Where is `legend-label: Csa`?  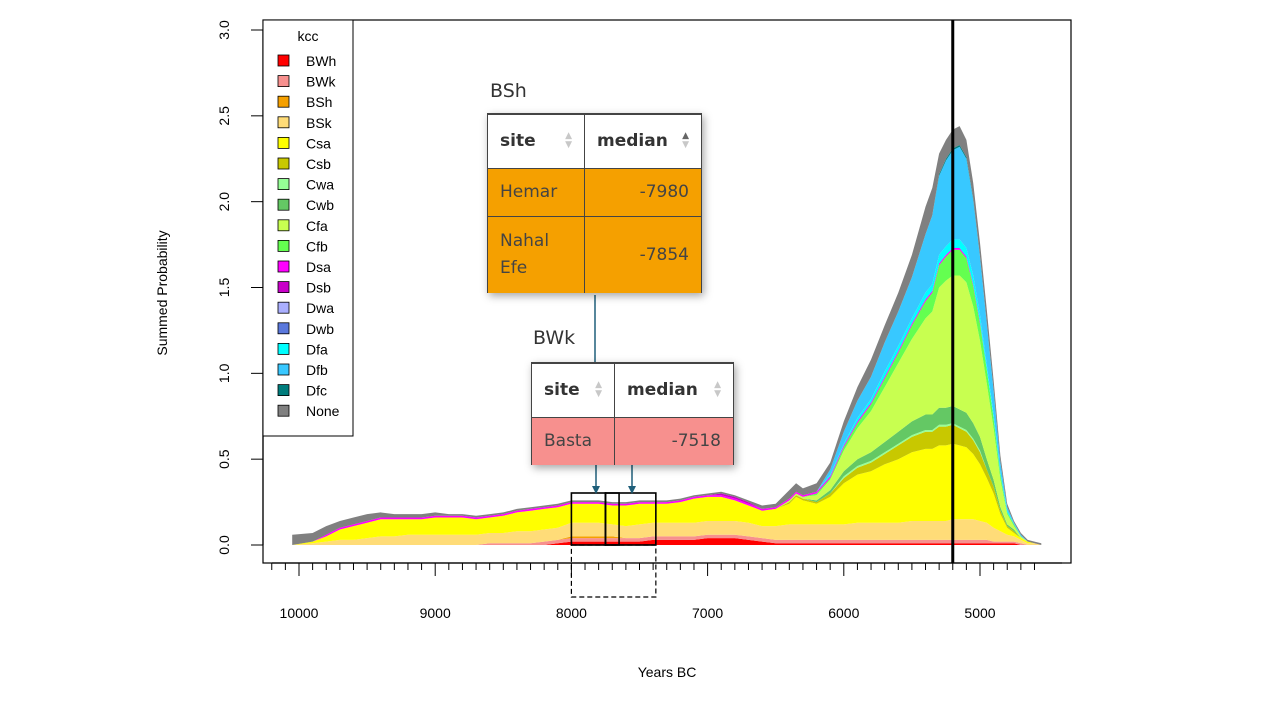 legend-label: Csa is located at coordinates (318, 143).